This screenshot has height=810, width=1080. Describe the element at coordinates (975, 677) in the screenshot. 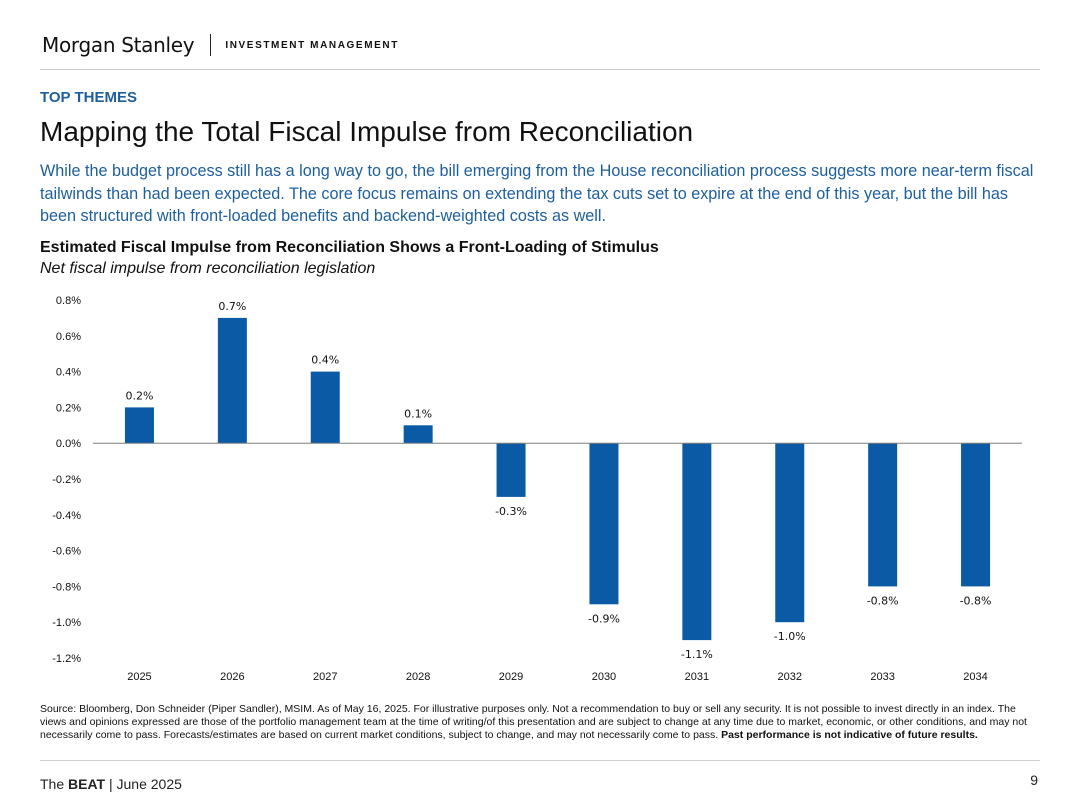

I see `x-tick-label: 2034` at that location.